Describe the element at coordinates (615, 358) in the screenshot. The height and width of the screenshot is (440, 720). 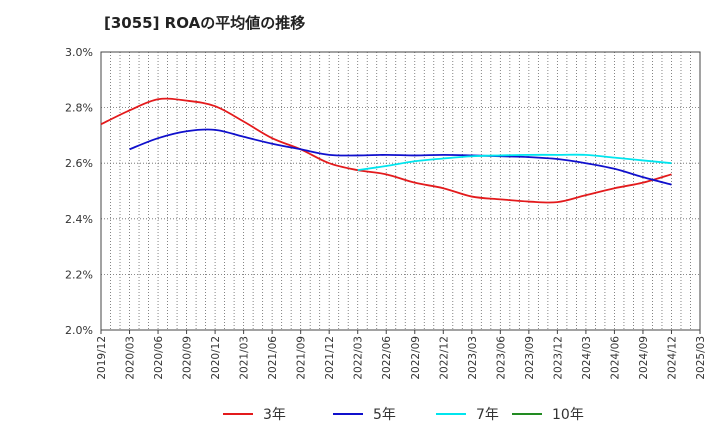
I see `x-tick-label: 2024/06` at that location.